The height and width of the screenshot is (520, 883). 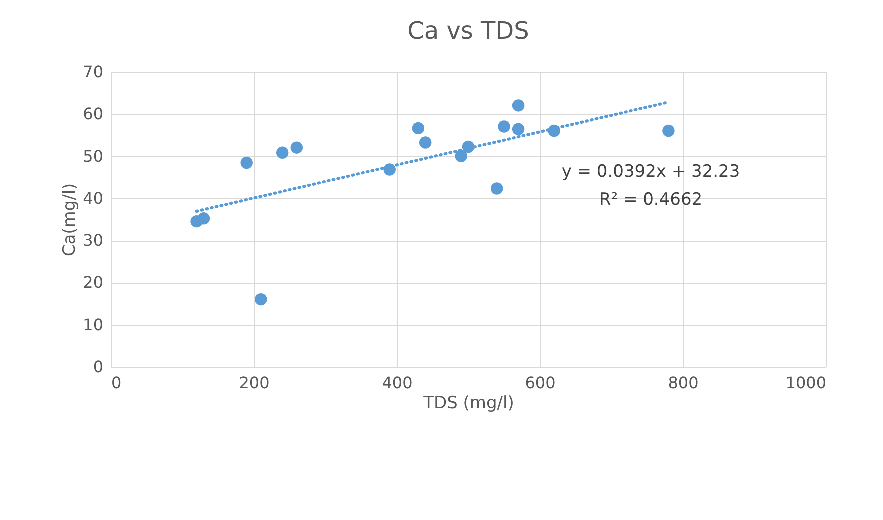 What do you see at coordinates (93, 156) in the screenshot?
I see `y-tick-label: 50` at bounding box center [93, 156].